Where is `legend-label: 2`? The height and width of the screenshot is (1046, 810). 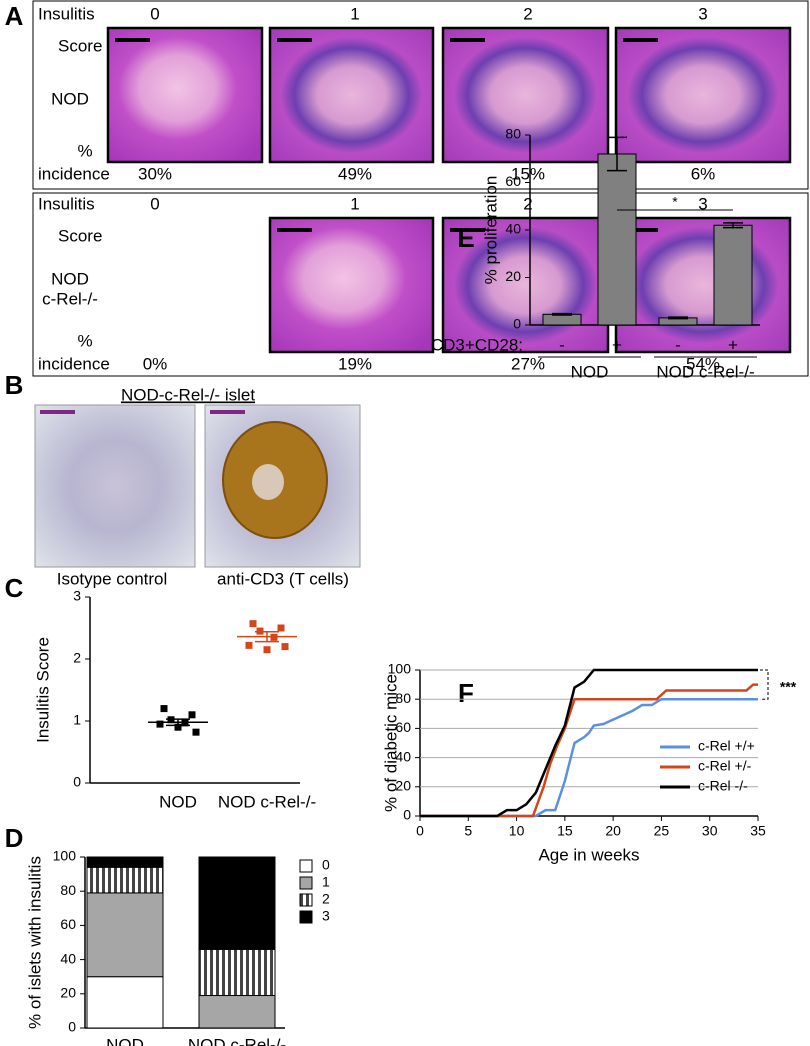
legend-label: 2 is located at coordinates (326, 899).